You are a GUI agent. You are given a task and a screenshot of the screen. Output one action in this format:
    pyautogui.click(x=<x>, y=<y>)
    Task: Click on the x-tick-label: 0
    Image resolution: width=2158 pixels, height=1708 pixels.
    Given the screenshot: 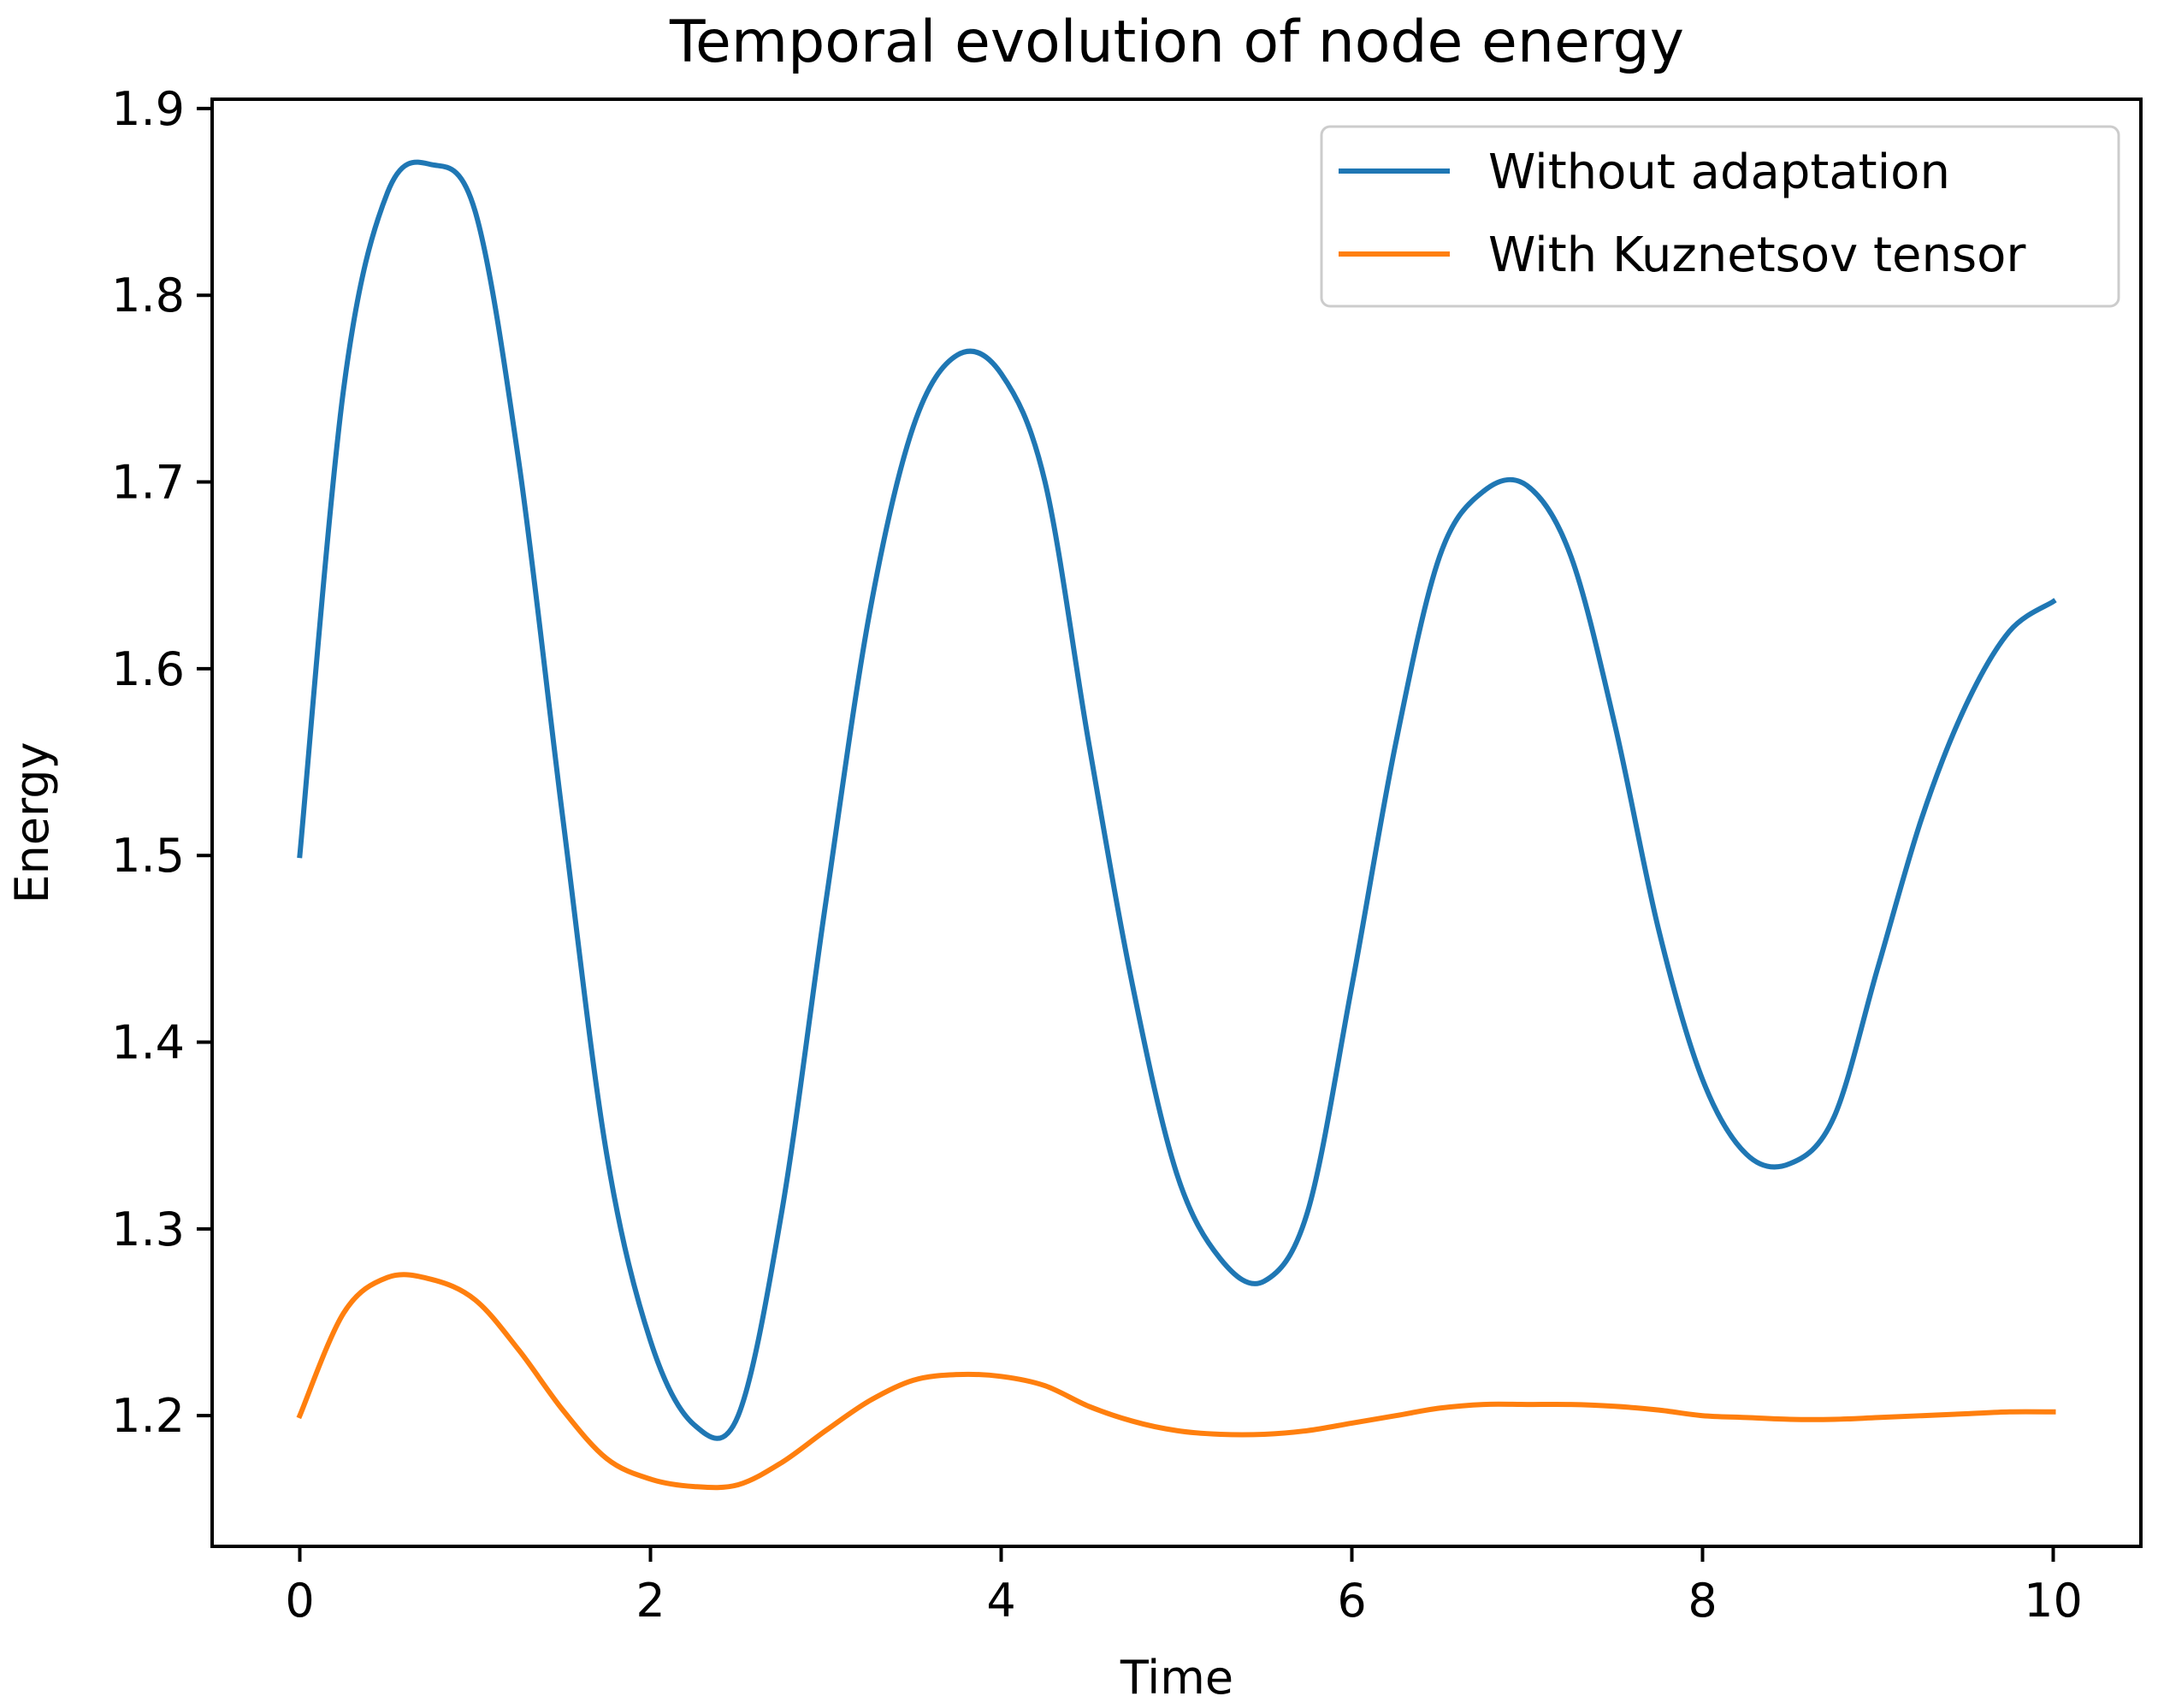 What is the action you would take?
    pyautogui.click(x=300, y=1601)
    